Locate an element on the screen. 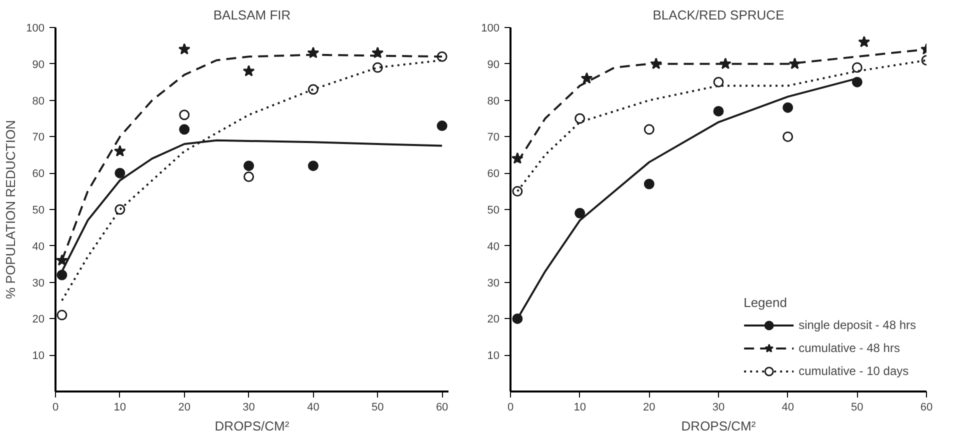 This screenshot has width=964, height=440. chart-title: BLACK/RED SPRUCE is located at coordinates (718, 15).